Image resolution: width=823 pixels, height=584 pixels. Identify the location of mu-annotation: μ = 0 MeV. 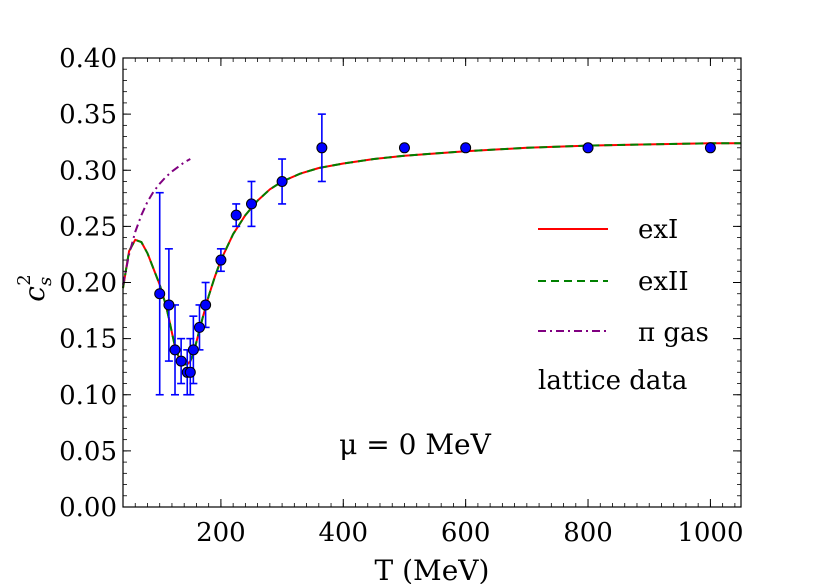
(415, 444).